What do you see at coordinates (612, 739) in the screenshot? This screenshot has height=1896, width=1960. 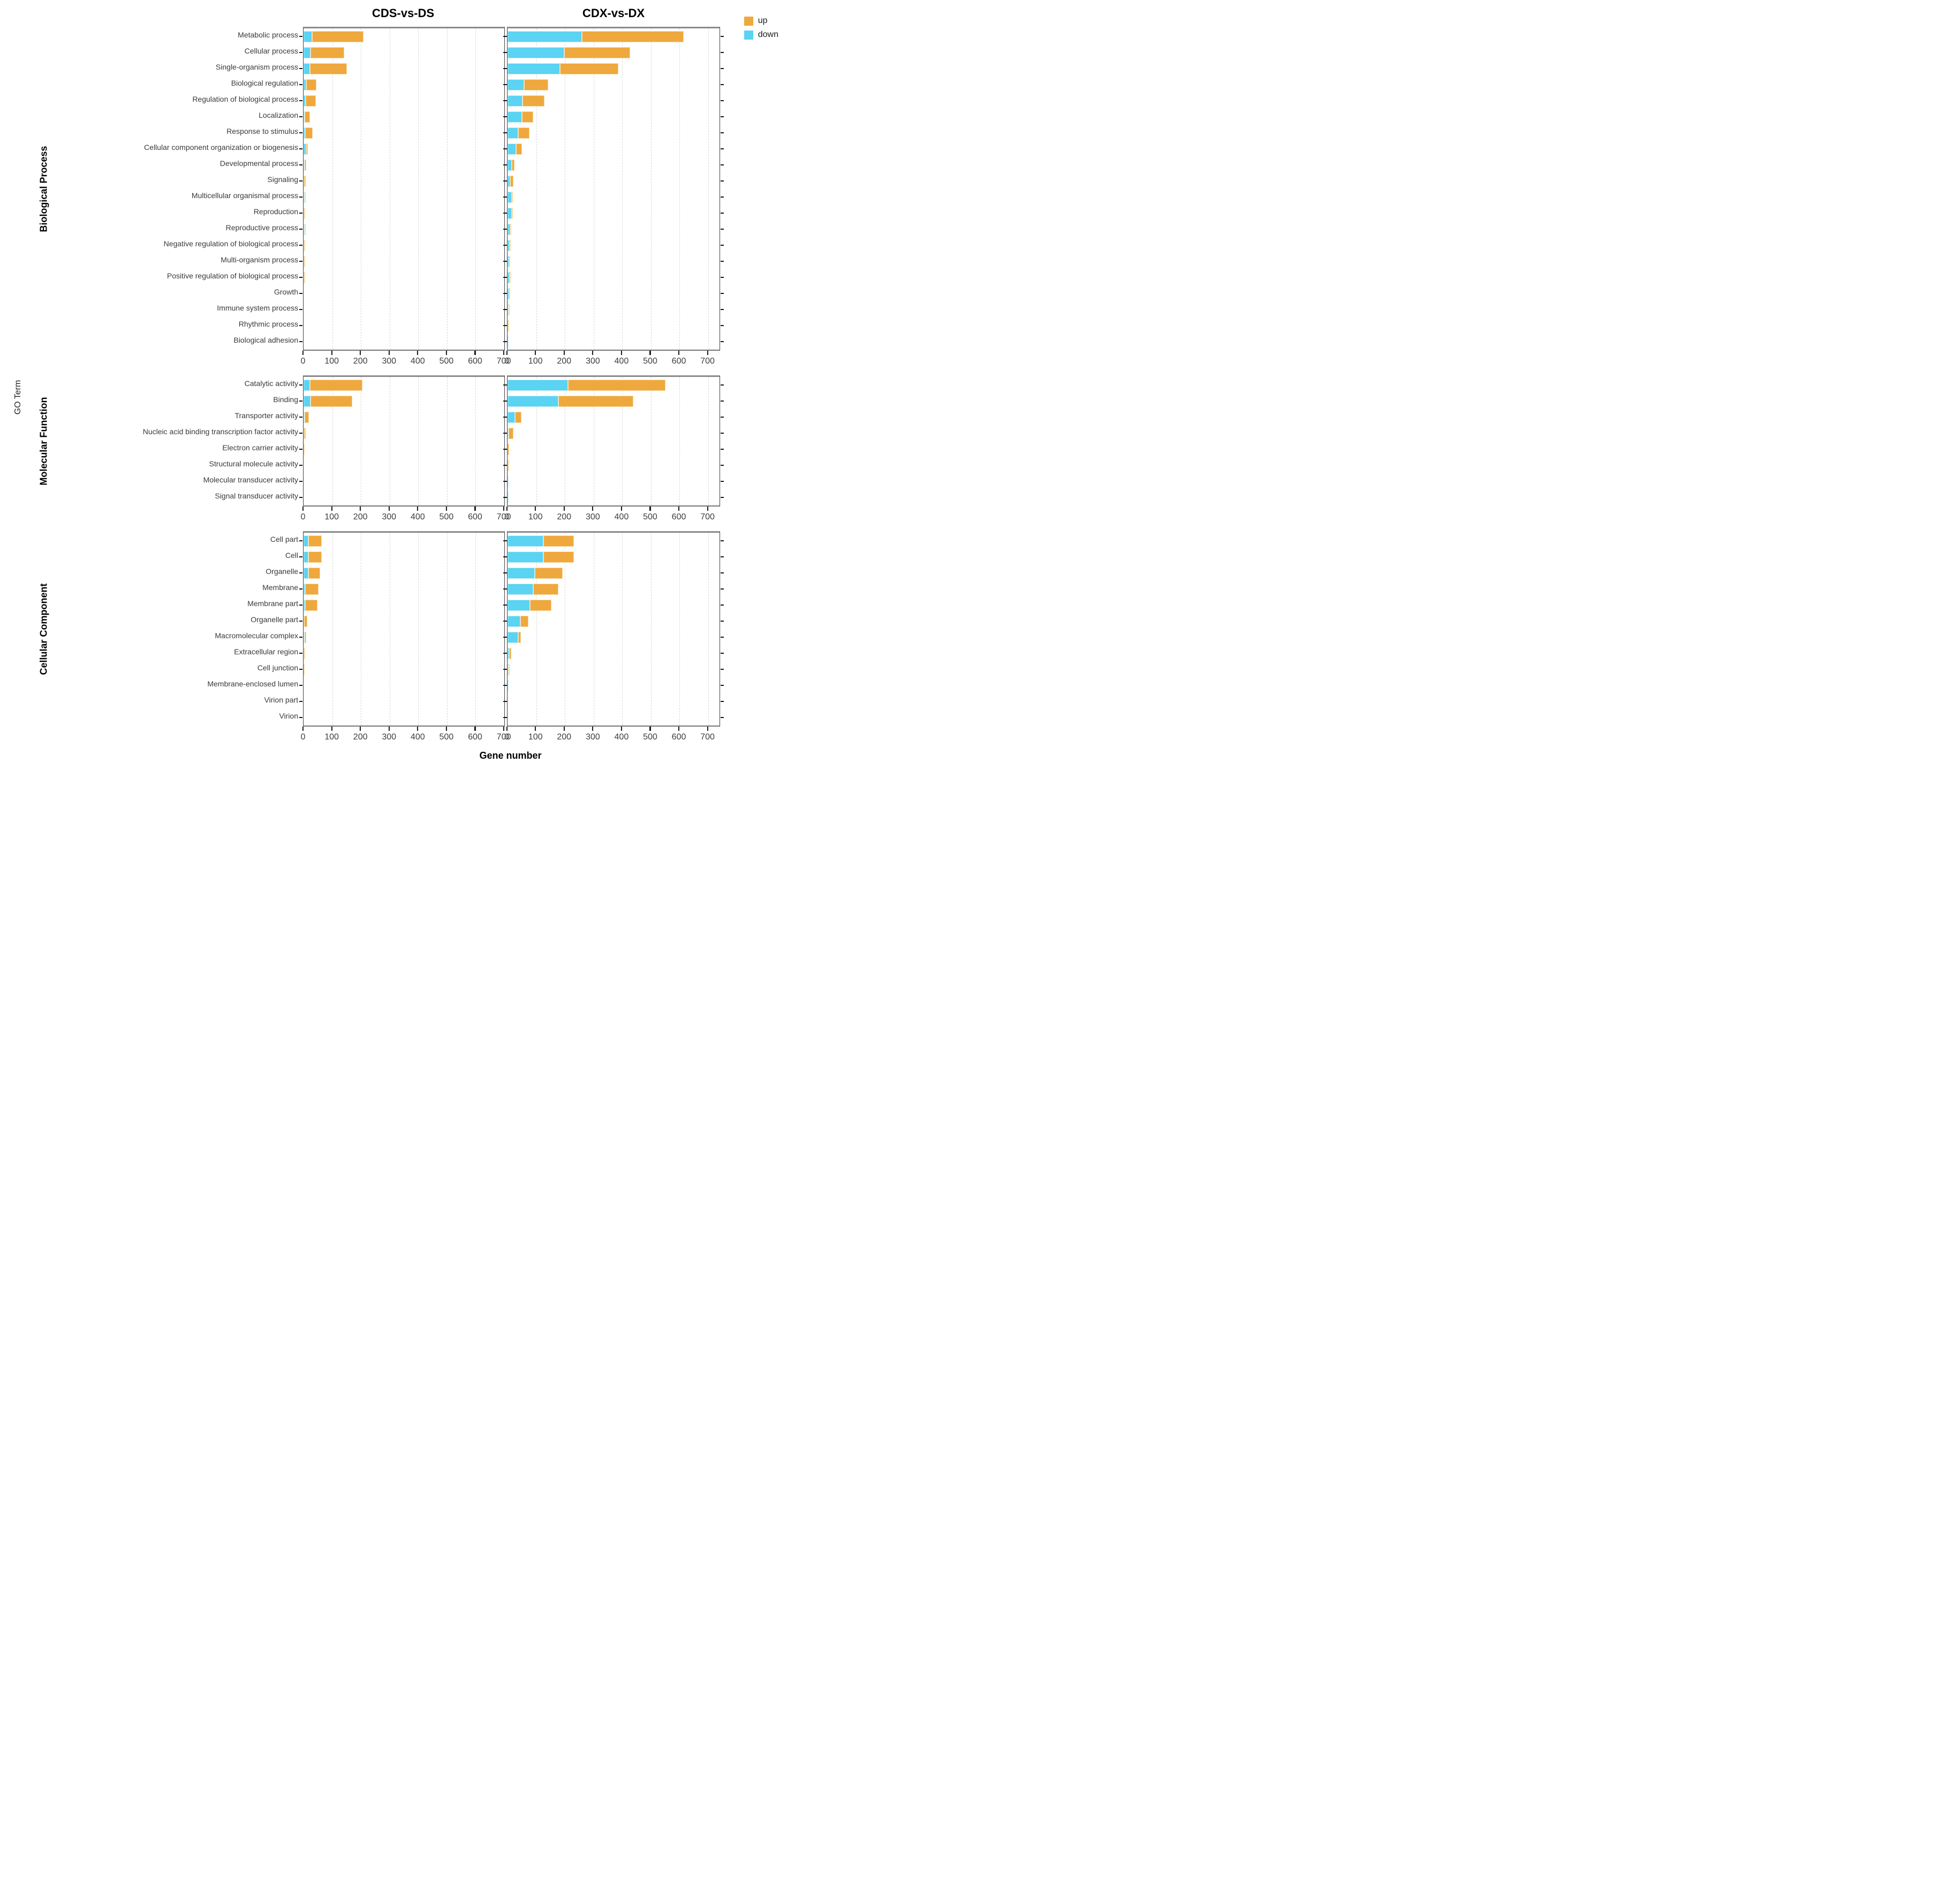 I see `x-axis-right: 0 100 200 300 400 500 600 700` at bounding box center [612, 739].